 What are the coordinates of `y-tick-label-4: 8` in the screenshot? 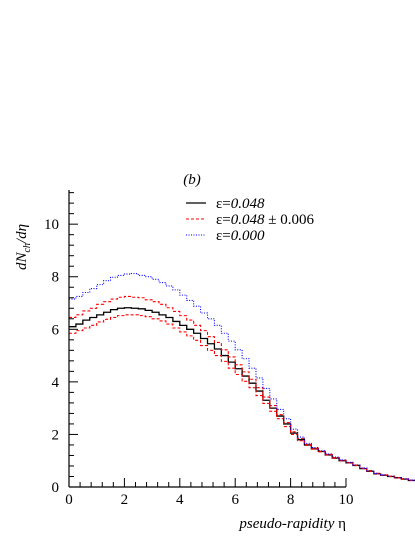 It's located at (56, 278).